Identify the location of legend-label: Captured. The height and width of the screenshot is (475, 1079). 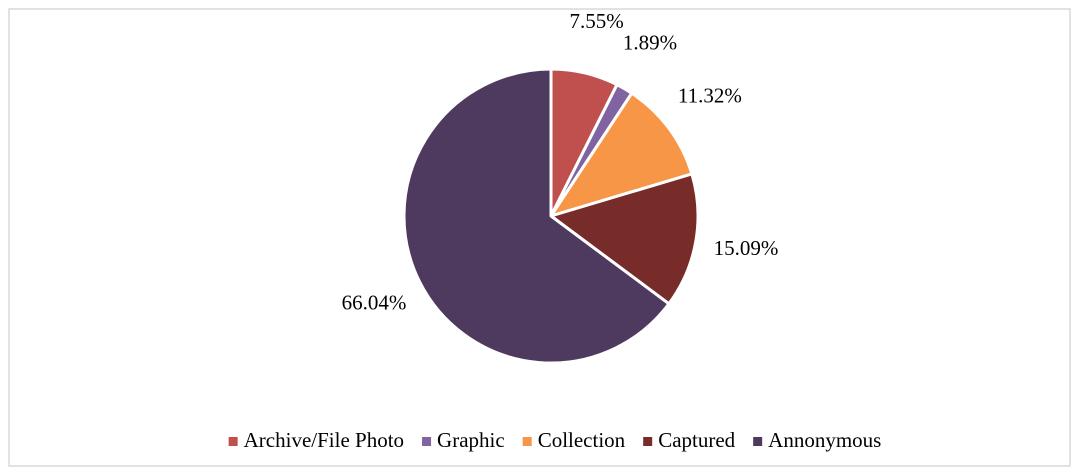
(696, 440).